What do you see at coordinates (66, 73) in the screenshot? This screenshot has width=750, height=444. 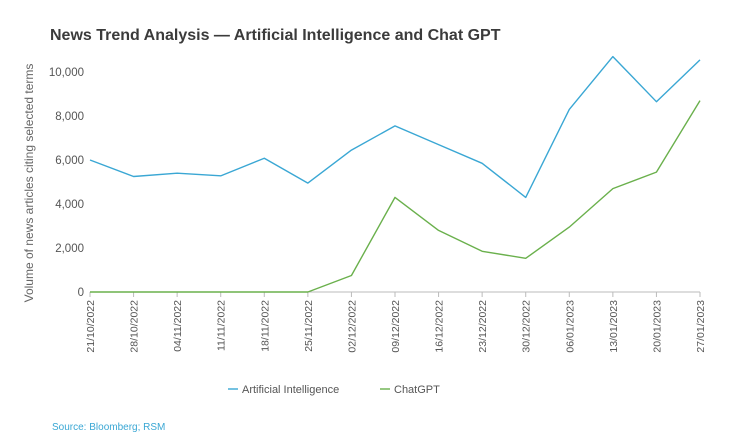 I see `y-tick-label: 10,000` at bounding box center [66, 73].